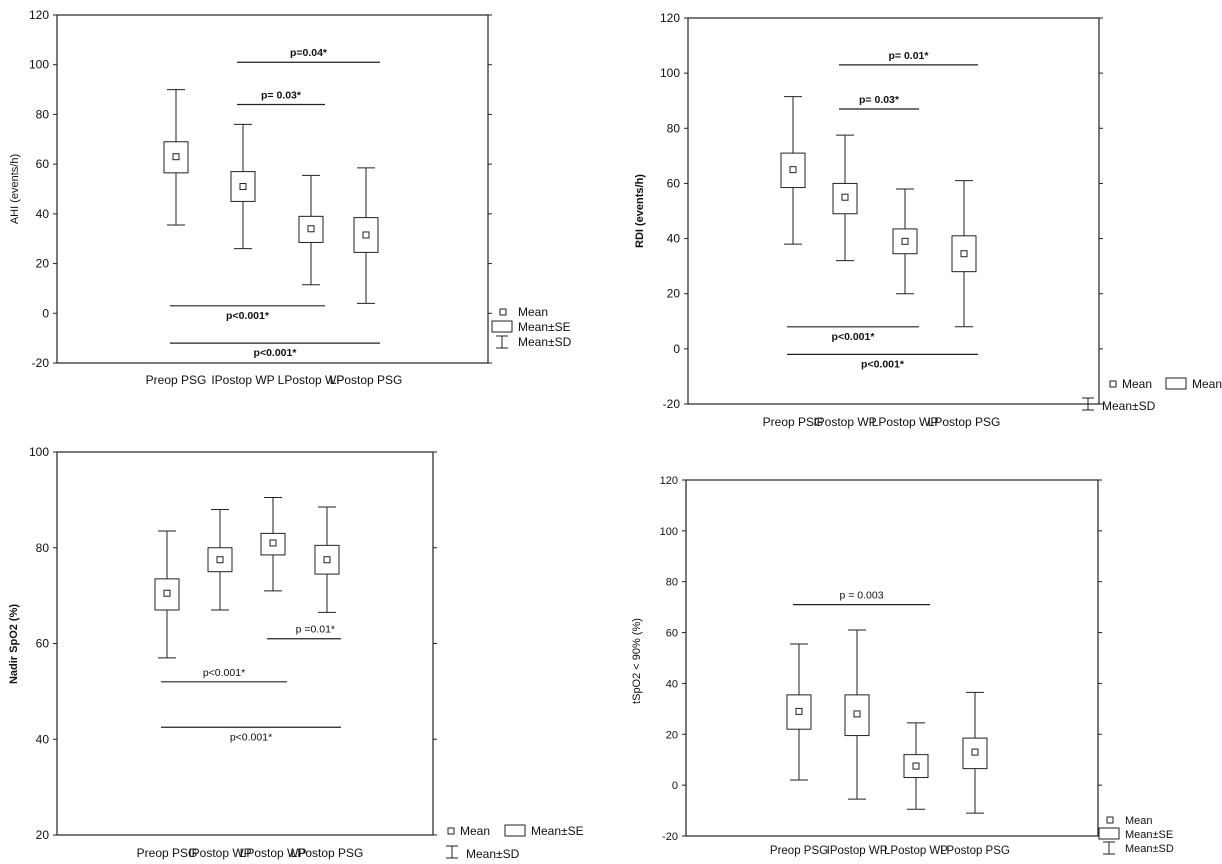 The image size is (1222, 864). Describe the element at coordinates (909, 56) in the screenshot. I see `p-value-label: p= 0.01*` at that location.